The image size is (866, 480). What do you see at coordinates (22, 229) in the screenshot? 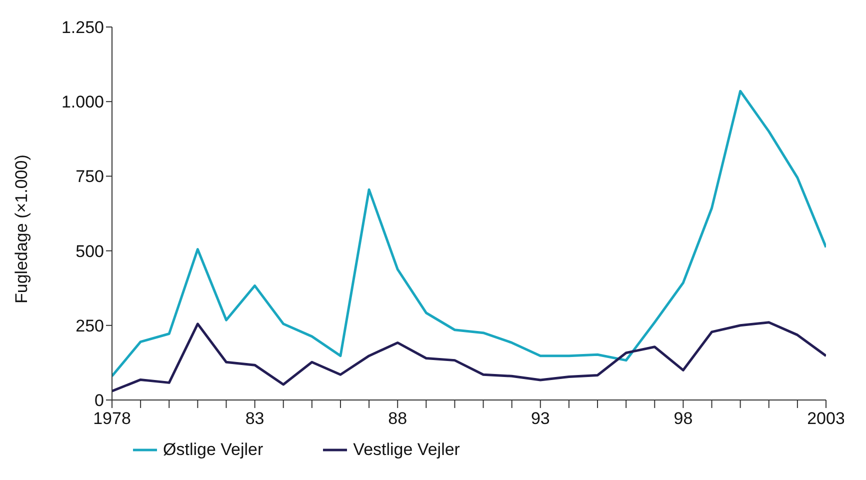
I see `y-axis-title: Fugledage (×1.000)` at bounding box center [22, 229].